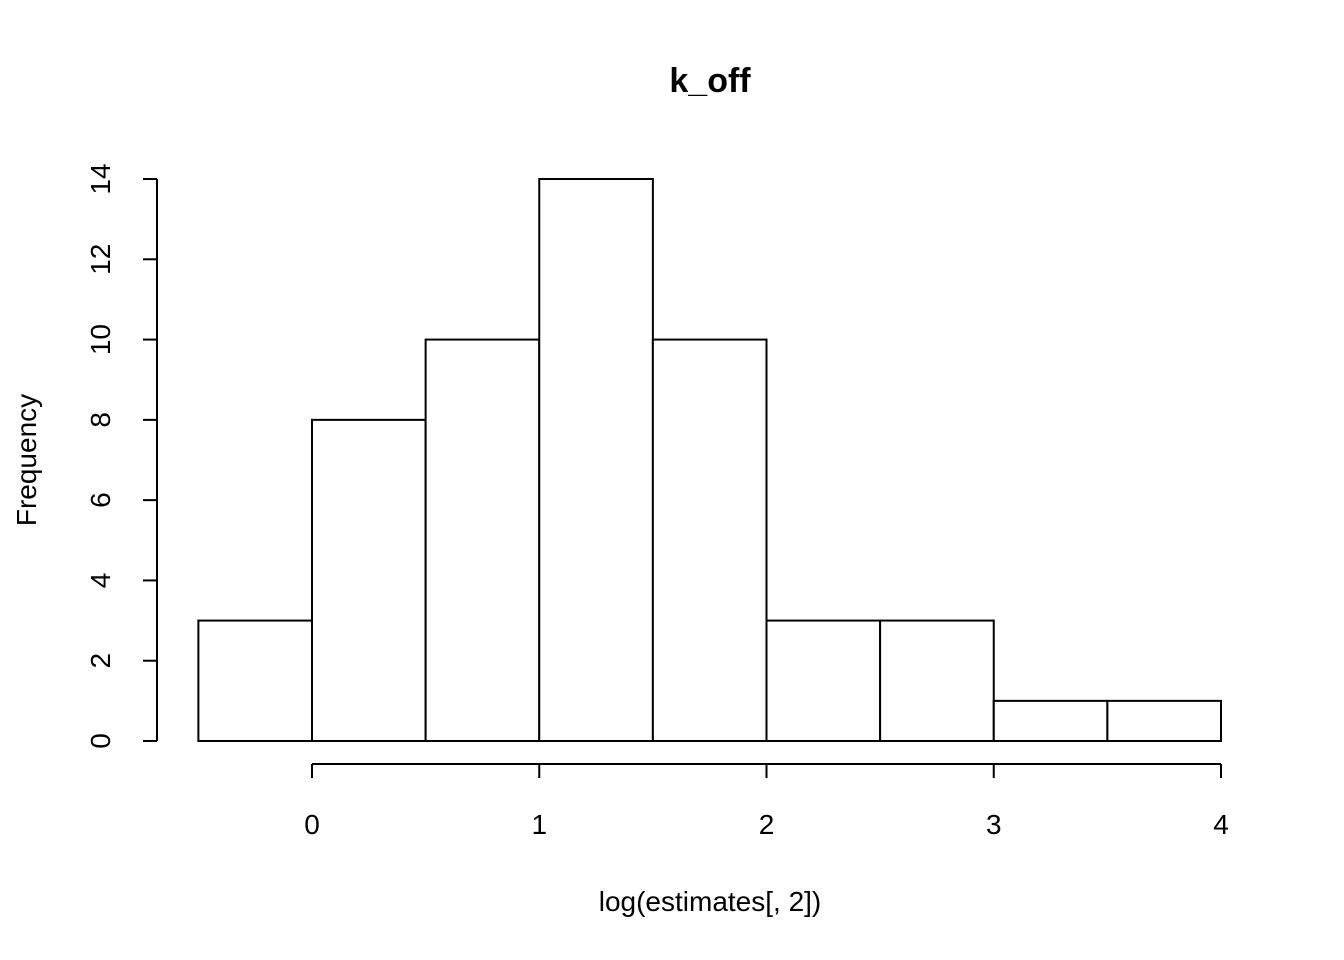 This screenshot has width=1344, height=960. Describe the element at coordinates (100, 661) in the screenshot. I see `y-tick-label: 2` at that location.